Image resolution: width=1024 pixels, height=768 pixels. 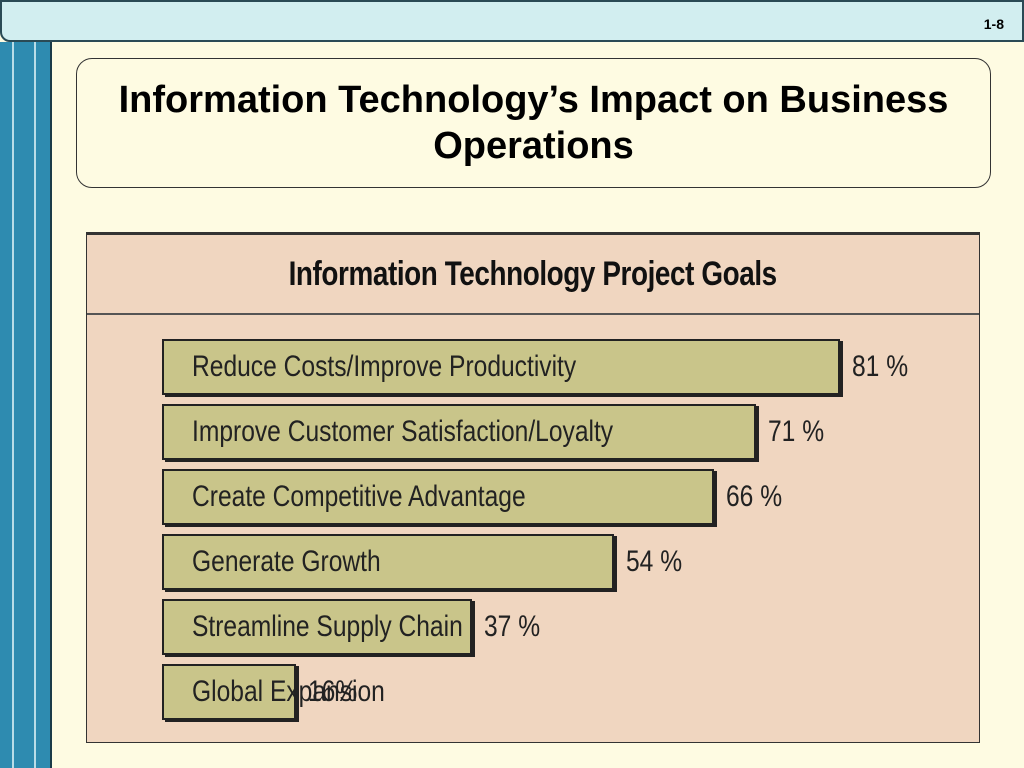 What do you see at coordinates (286, 561) in the screenshot?
I see `bar-category-label: Generate Growth` at bounding box center [286, 561].